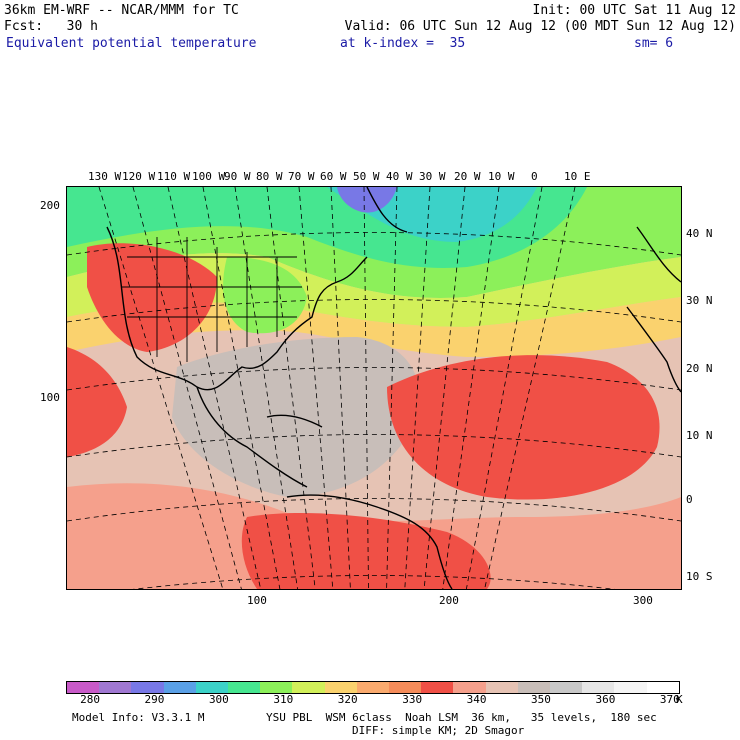 This screenshot has height=740, width=740. Describe the element at coordinates (699, 435) in the screenshot. I see `latitude-label: 10 N` at that location.